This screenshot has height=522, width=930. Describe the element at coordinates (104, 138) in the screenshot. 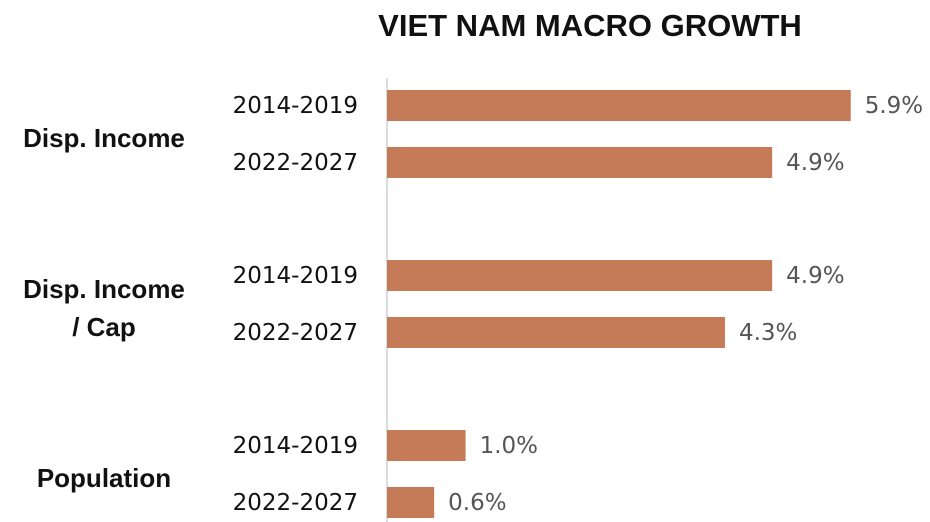

I see `group-label: Disp. Income` at that location.